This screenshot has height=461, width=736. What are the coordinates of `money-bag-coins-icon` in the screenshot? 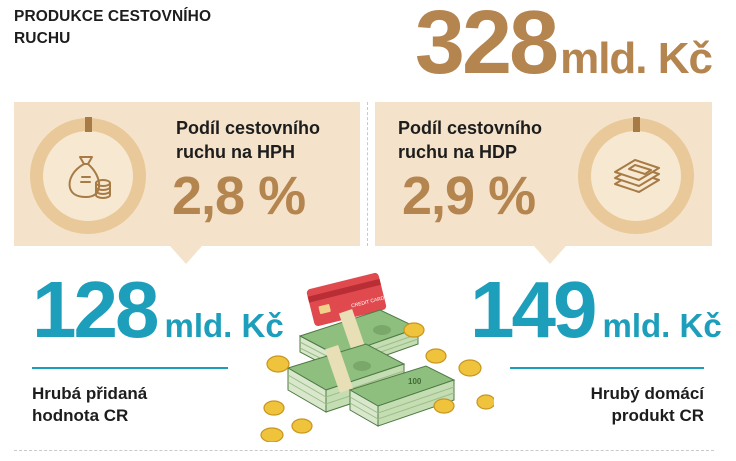 It's located at (89, 177).